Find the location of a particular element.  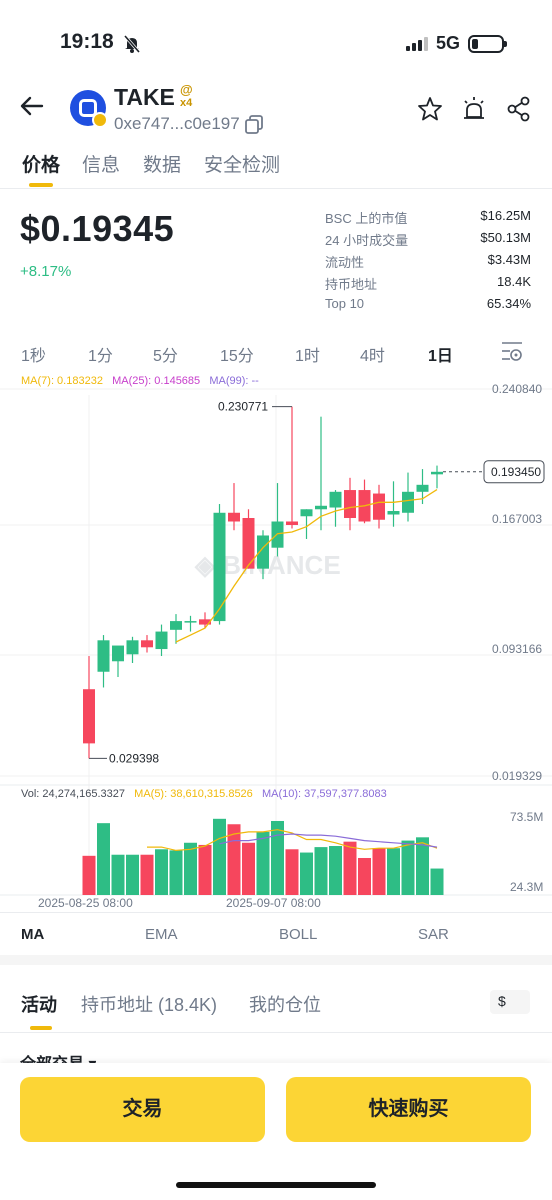

current-price-label: 0.193450 is located at coordinates (516, 472).